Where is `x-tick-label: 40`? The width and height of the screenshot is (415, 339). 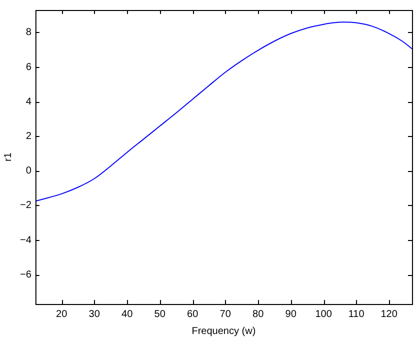
x-tick-label: 40 is located at coordinates (128, 314).